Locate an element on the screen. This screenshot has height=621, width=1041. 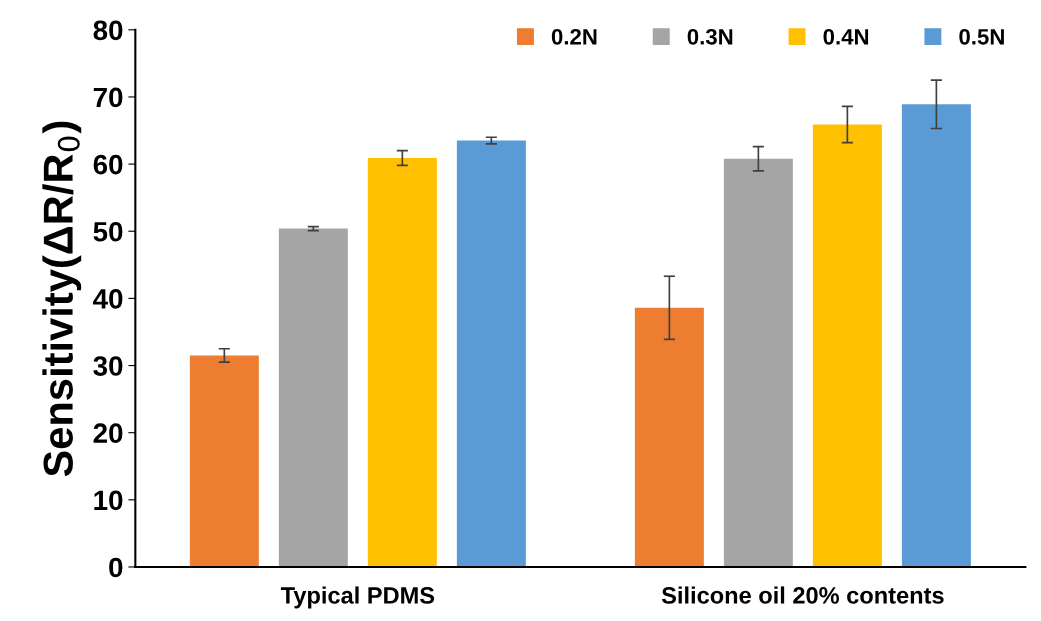
y-tick-label: 50 is located at coordinates (108, 231).